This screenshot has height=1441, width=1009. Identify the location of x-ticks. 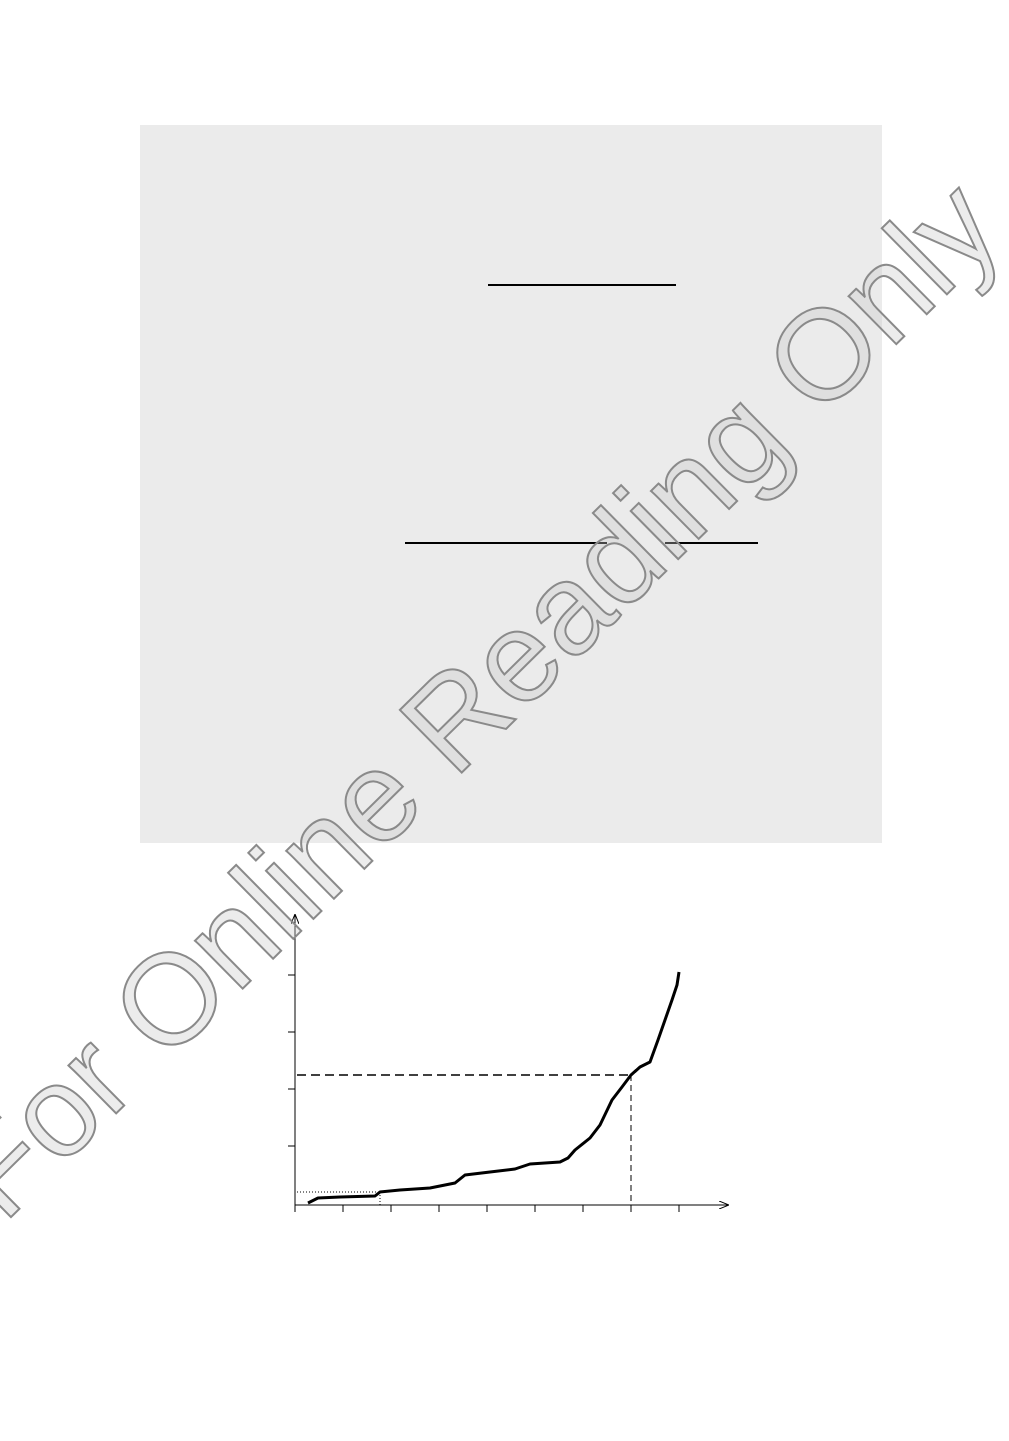
(487, 1208).